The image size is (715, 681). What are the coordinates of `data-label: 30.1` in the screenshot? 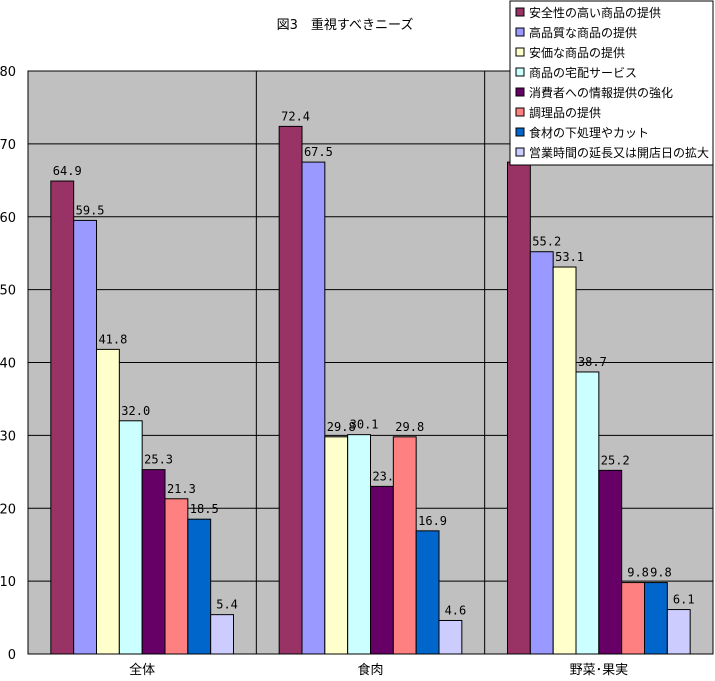 It's located at (364, 425).